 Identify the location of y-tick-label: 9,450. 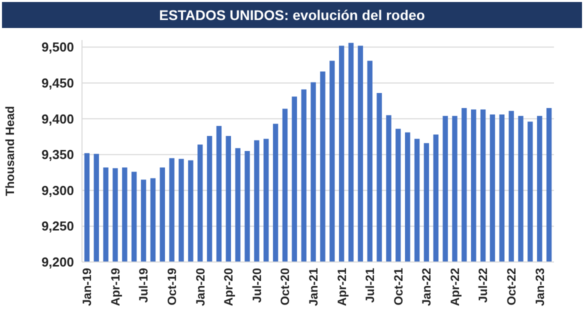
(57, 83).